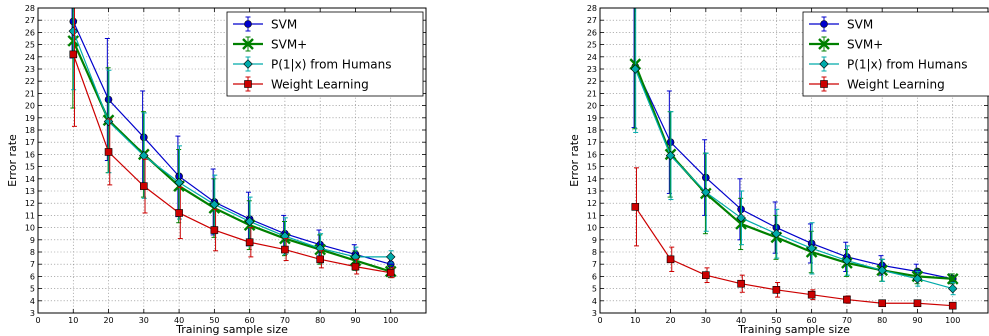  What do you see at coordinates (592, 154) in the screenshot?
I see `y-tick-label: 16` at bounding box center [592, 154].